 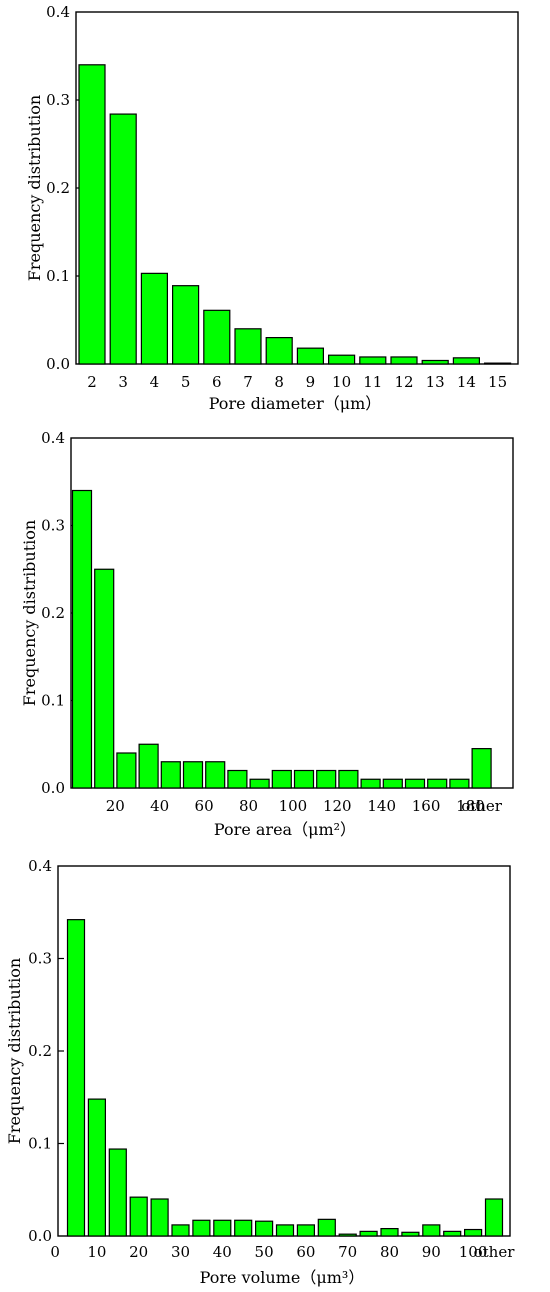 What do you see at coordinates (155, 382) in the screenshot?
I see `x-tick-label: 4` at bounding box center [155, 382].